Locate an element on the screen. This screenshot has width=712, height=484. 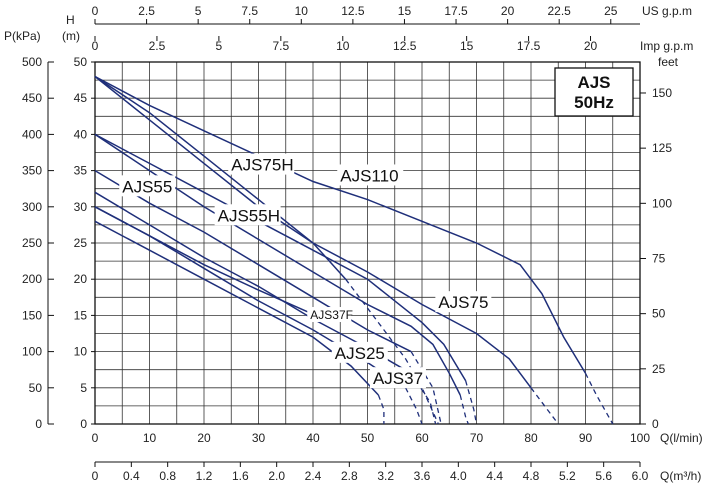
x-lmin-tick-label: 0 is located at coordinates (95, 438).